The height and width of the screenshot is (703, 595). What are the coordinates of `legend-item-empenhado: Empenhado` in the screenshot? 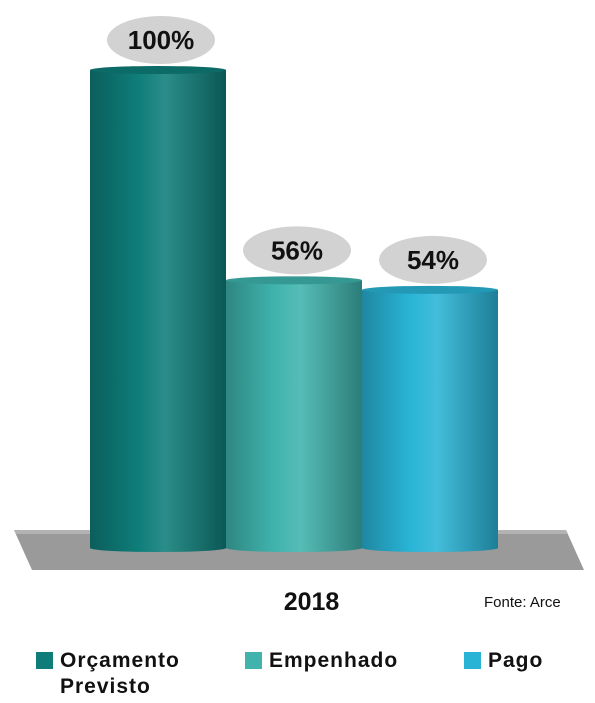 It's located at (321, 661).